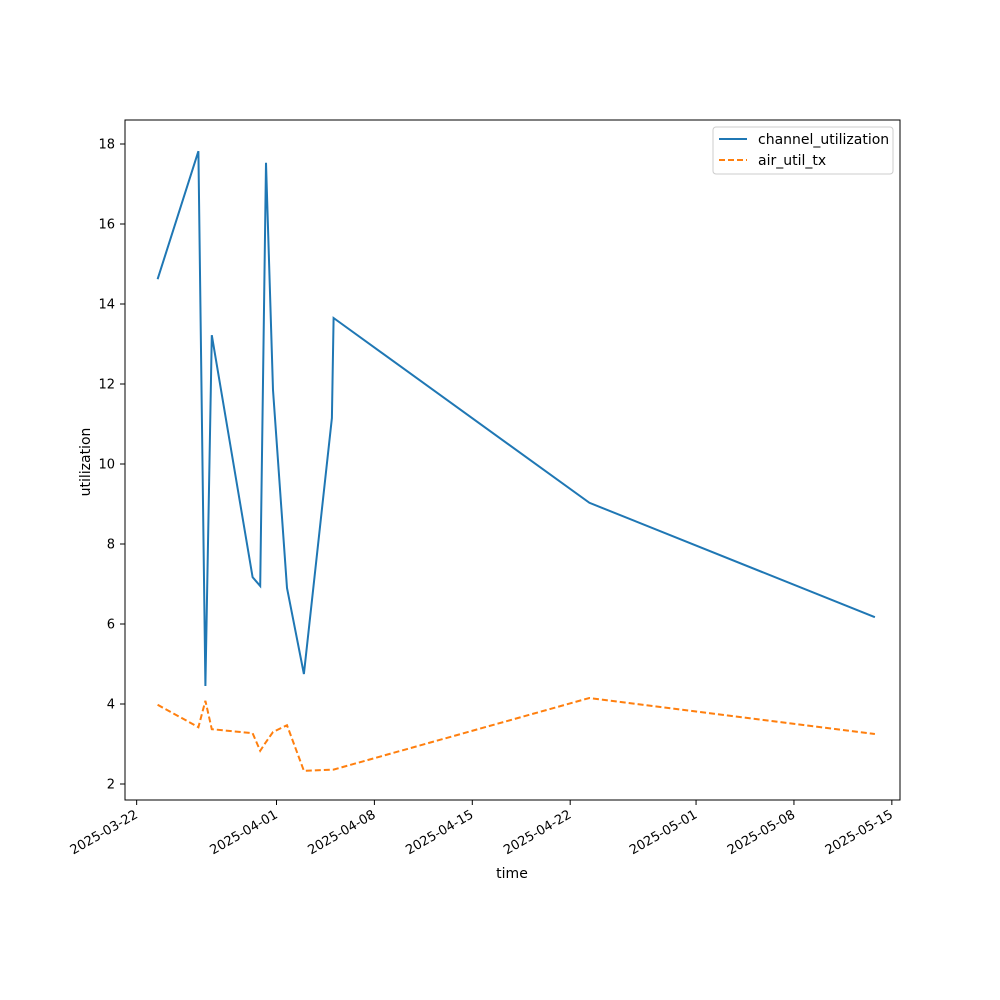  What do you see at coordinates (106, 305) in the screenshot?
I see `y-tick-label: 14` at bounding box center [106, 305].